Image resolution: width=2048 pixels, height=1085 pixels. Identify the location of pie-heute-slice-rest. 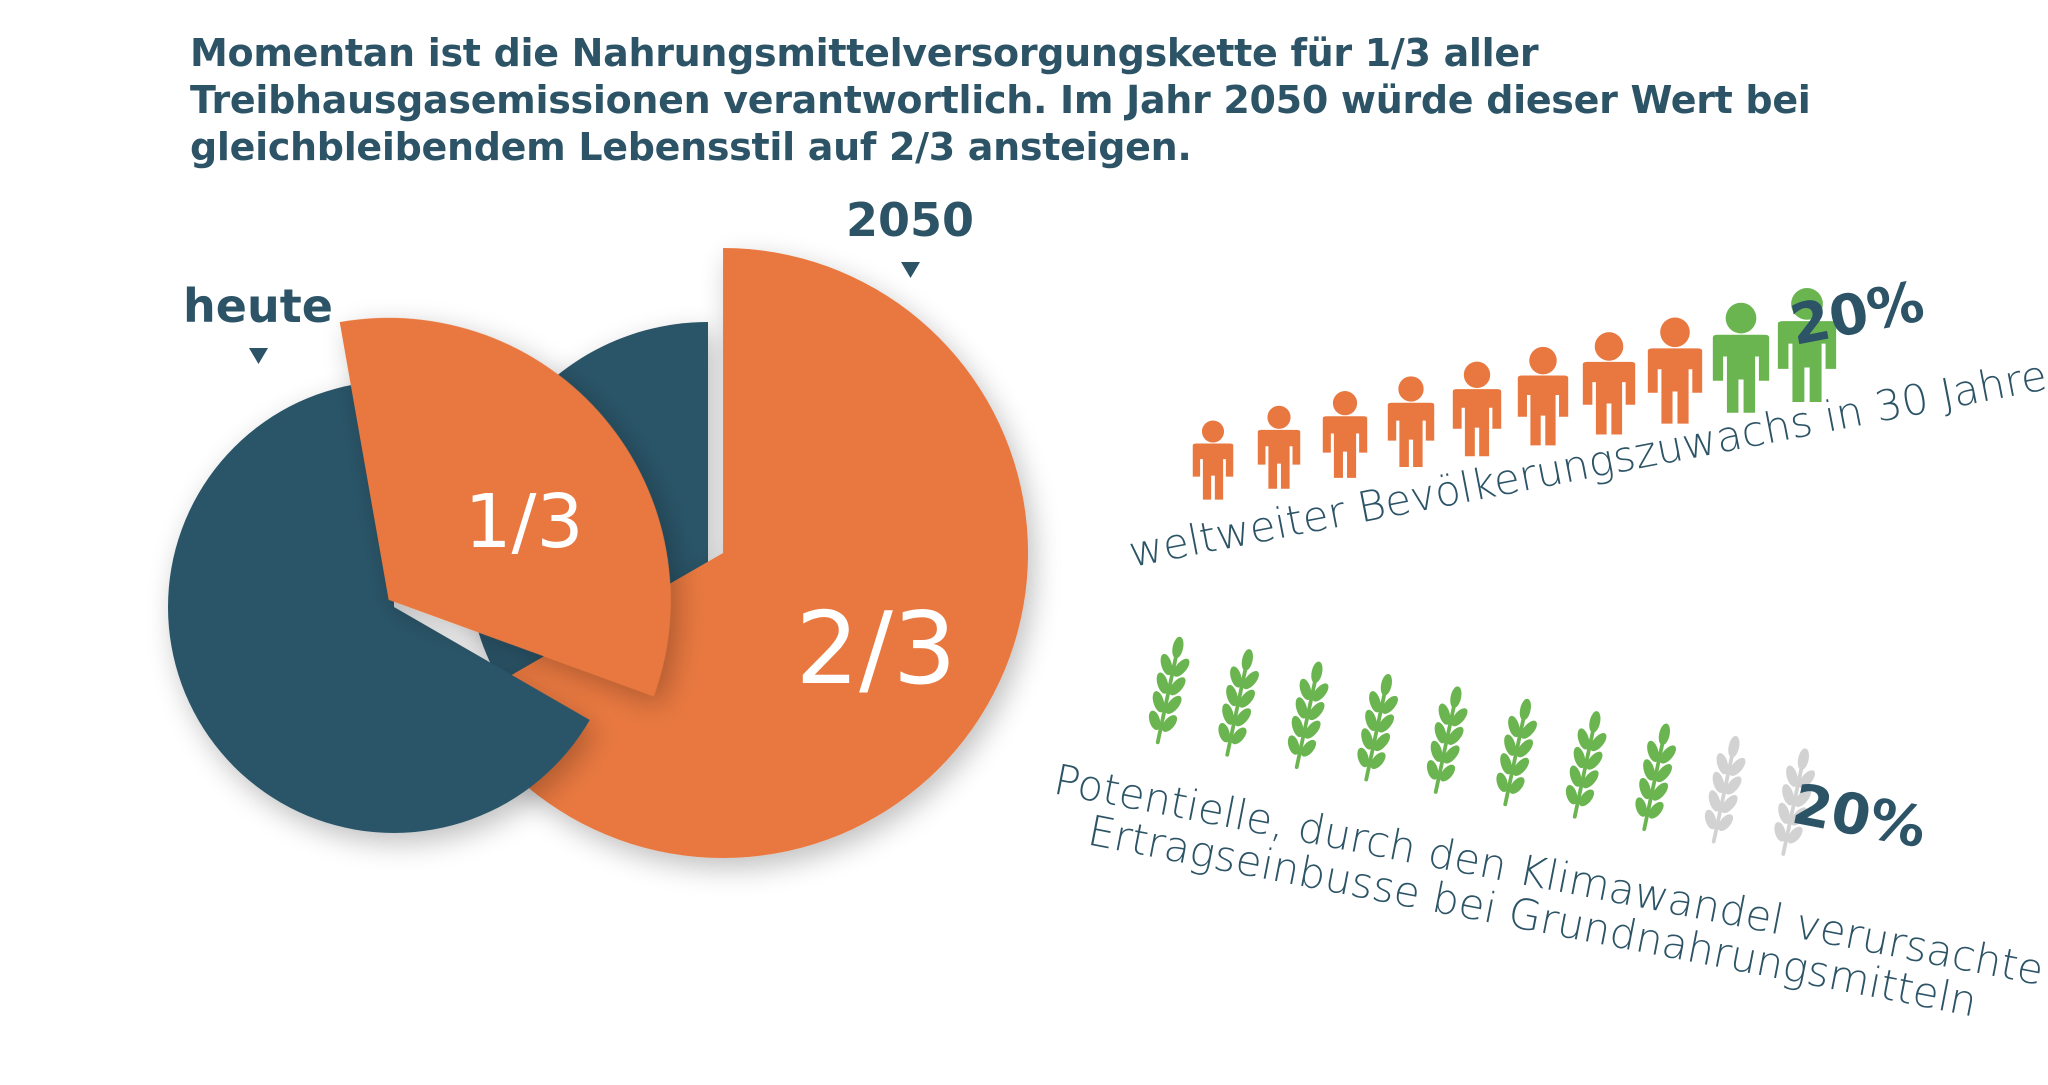
(378, 607).